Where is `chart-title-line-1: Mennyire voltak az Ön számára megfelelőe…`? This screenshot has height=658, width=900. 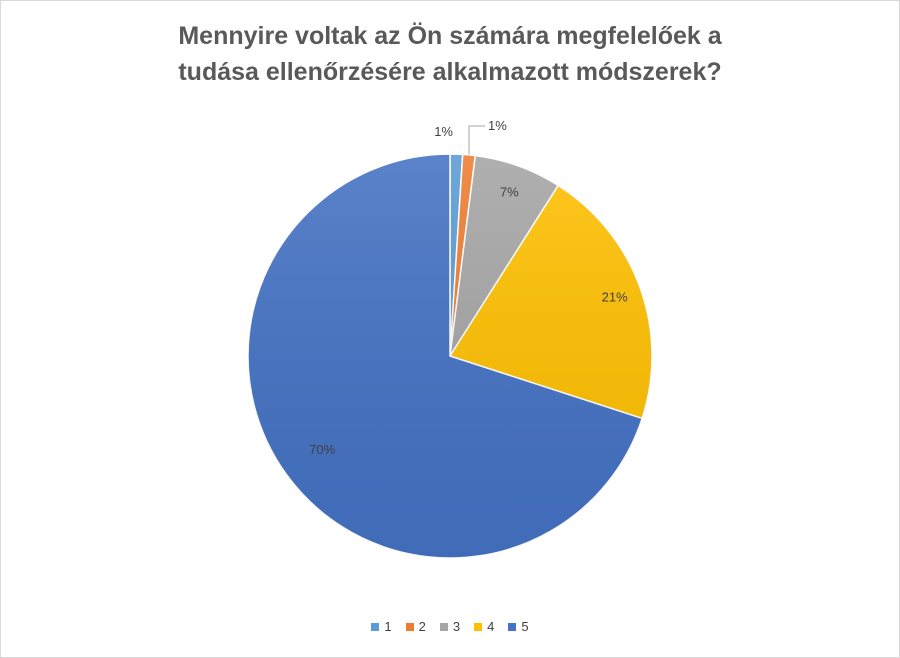
chart-title-line-1: Mennyire voltak az Ön számára megfelelőe… is located at coordinates (450, 36).